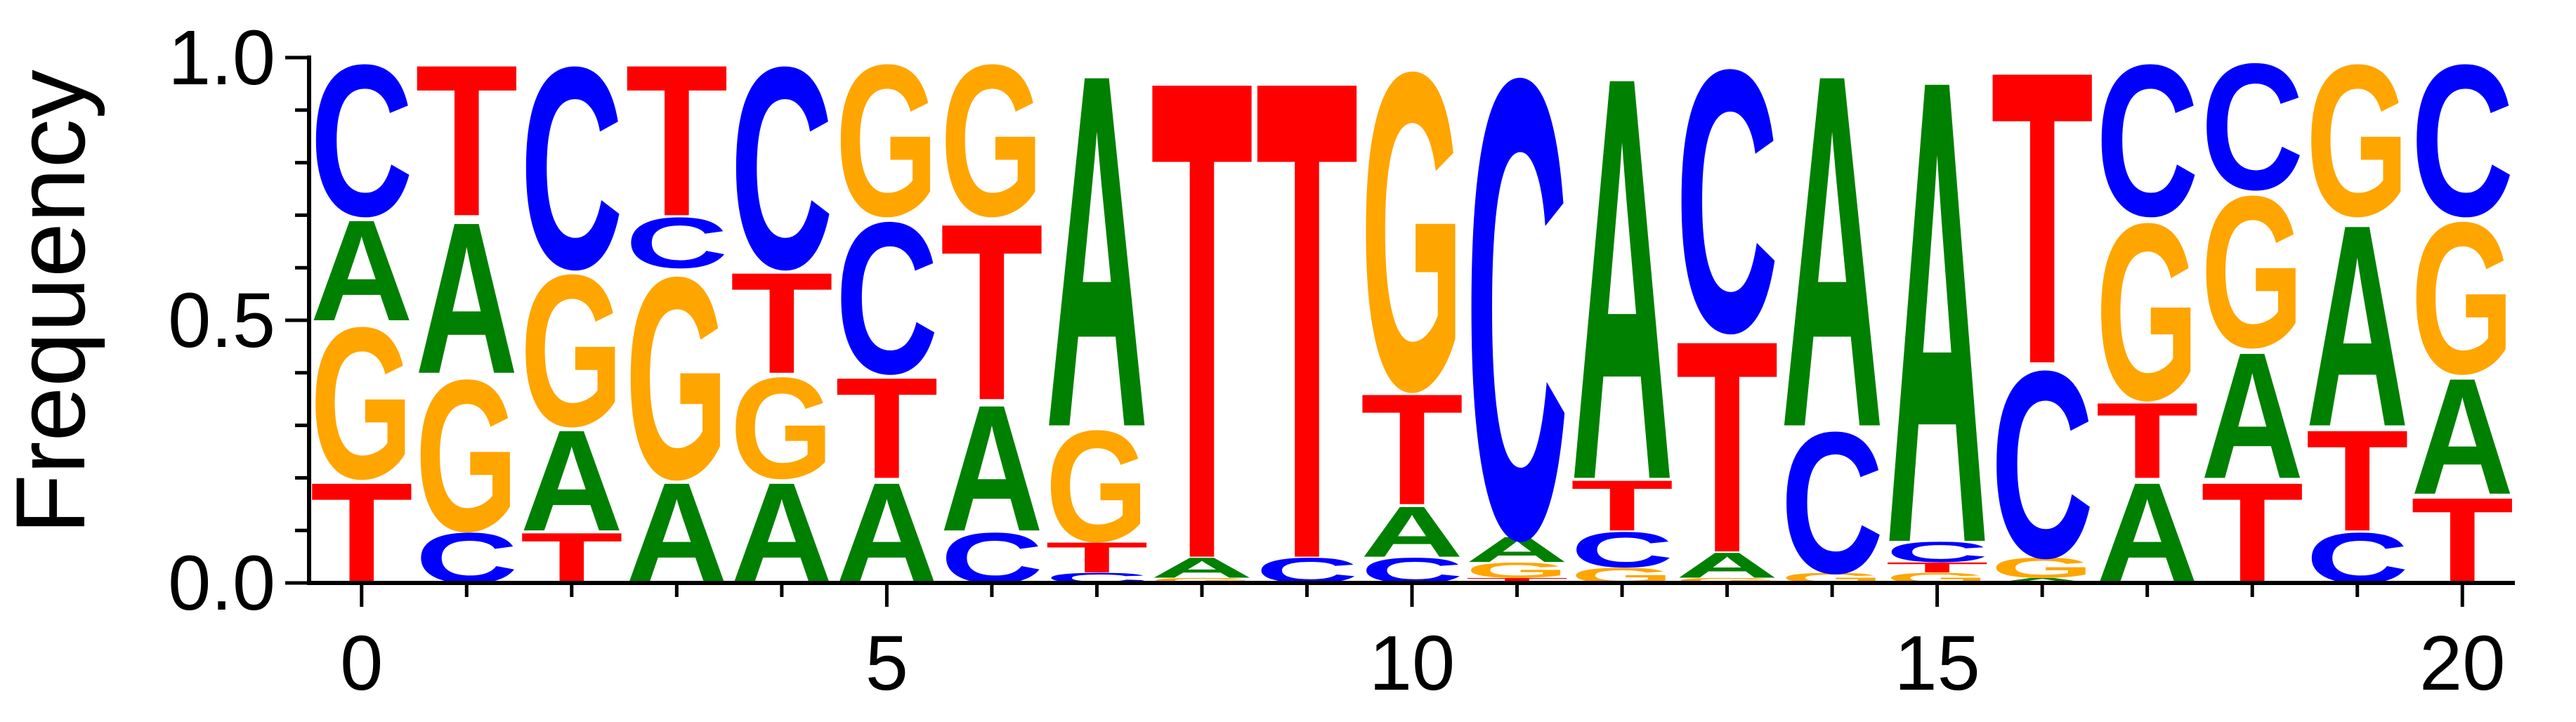  Describe the element at coordinates (1727, 580) in the screenshot. I see `logo-letter-G-pos-13: G` at that location.